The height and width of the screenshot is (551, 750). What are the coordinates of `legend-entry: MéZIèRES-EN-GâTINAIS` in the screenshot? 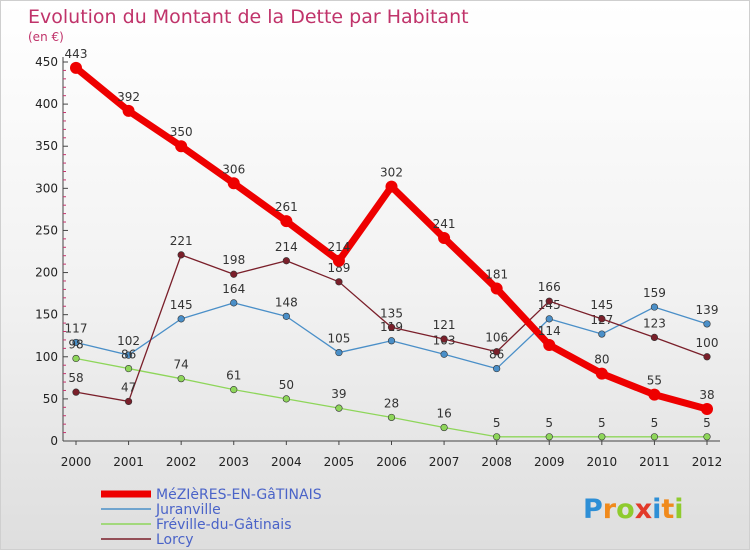 It's located at (239, 495).